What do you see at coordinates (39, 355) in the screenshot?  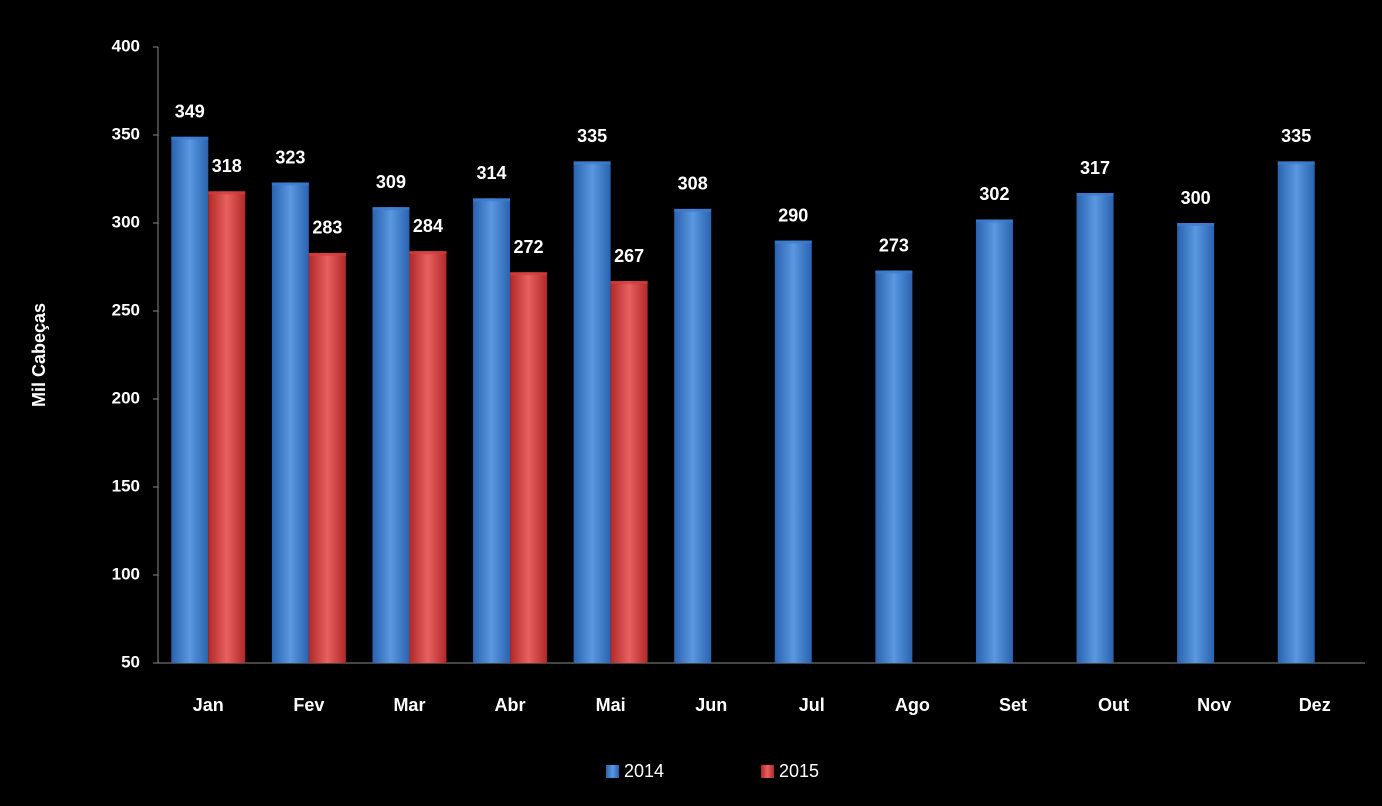 I see `y-axis-label: Mil Cabeças` at bounding box center [39, 355].